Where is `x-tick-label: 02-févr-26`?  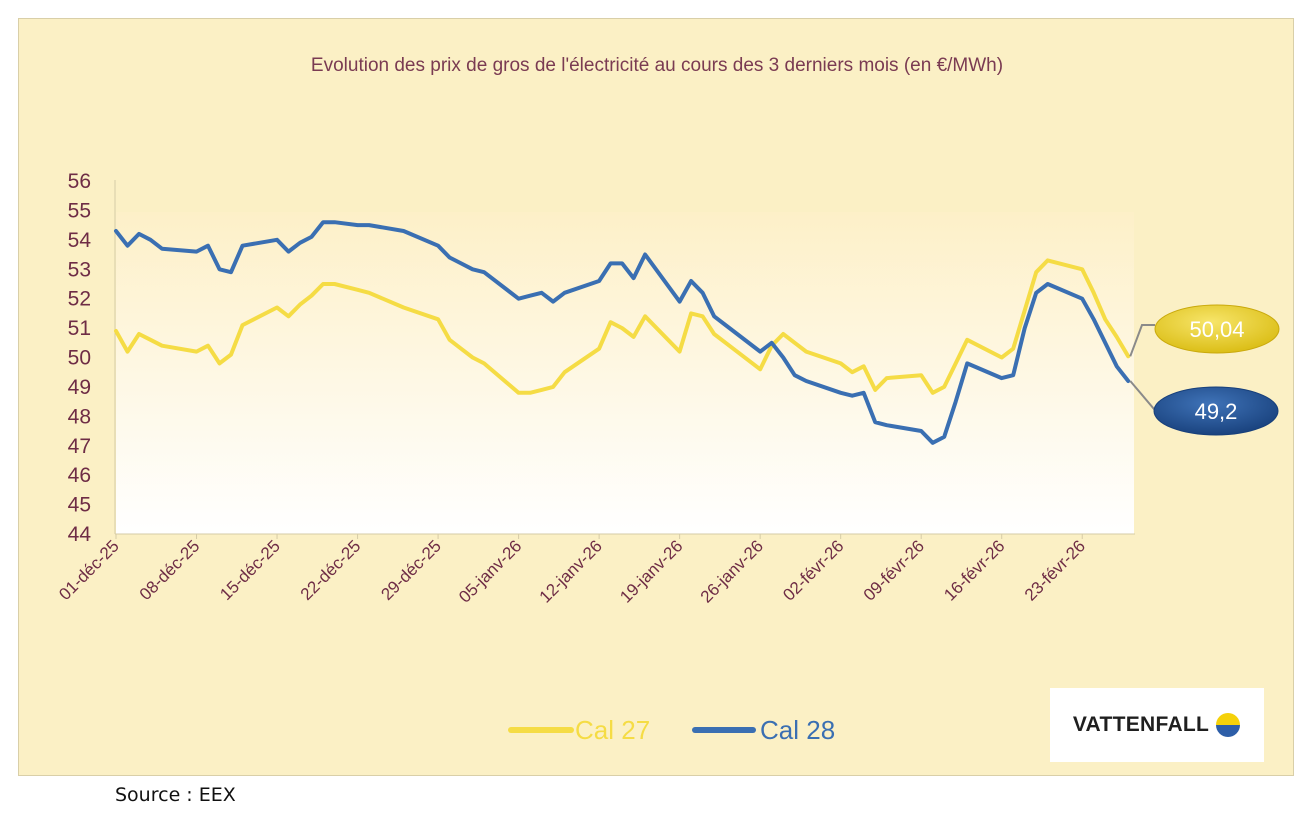 x-tick-label: 02-févr-26 is located at coordinates (813, 570).